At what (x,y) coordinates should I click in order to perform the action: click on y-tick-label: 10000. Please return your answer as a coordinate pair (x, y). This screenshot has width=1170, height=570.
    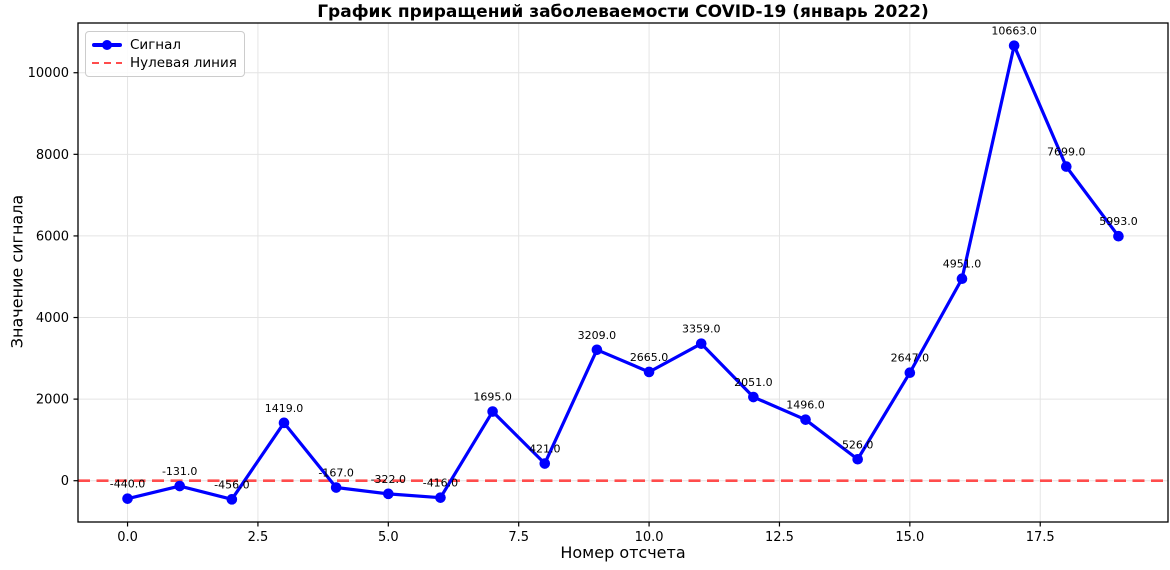
    Looking at the image, I should click on (48, 73).